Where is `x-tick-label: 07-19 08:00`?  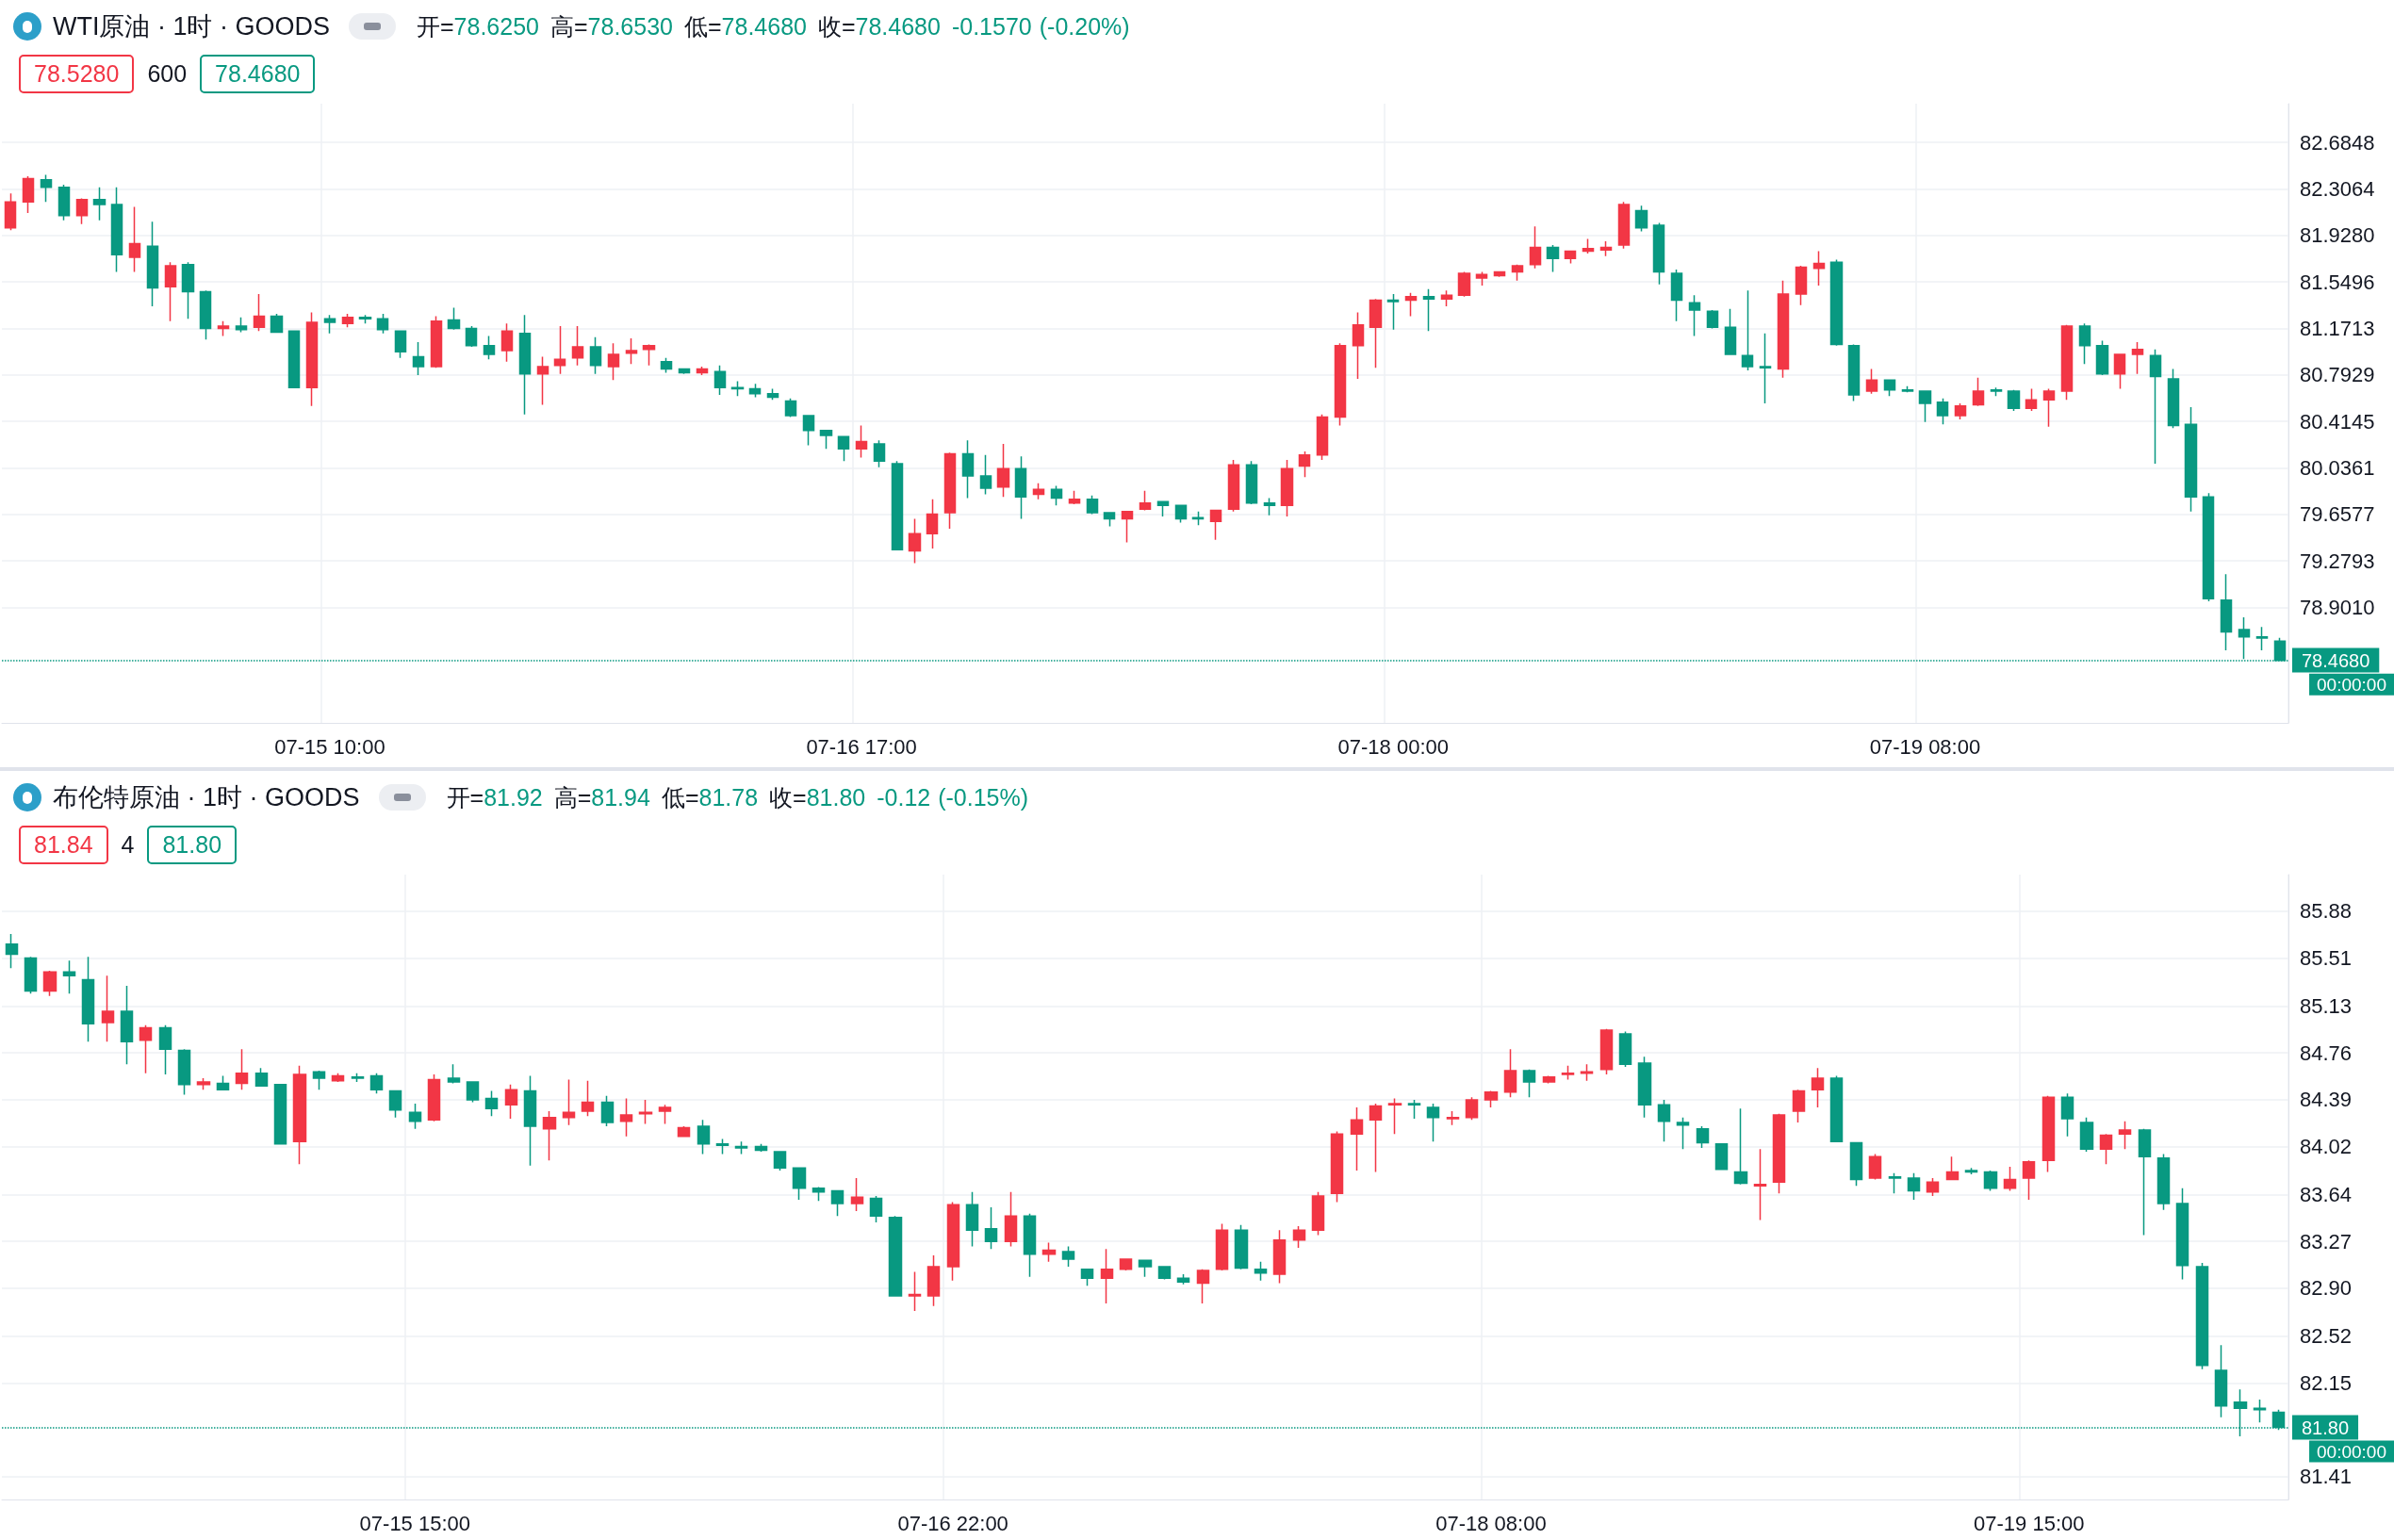 x-tick-label: 07-19 08:00 is located at coordinates (1925, 746).